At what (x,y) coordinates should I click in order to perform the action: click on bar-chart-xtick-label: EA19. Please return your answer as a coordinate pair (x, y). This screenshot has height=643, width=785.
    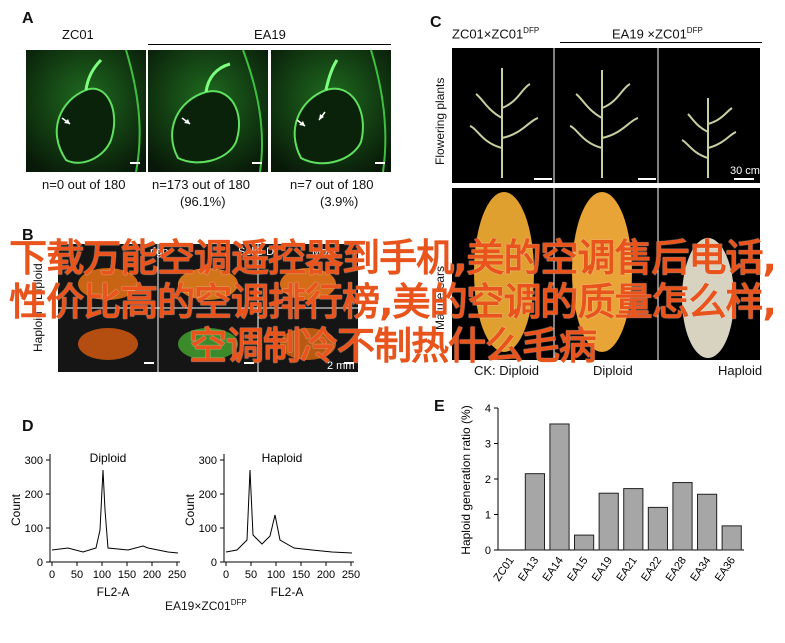
    Looking at the image, I should click on (602, 569).